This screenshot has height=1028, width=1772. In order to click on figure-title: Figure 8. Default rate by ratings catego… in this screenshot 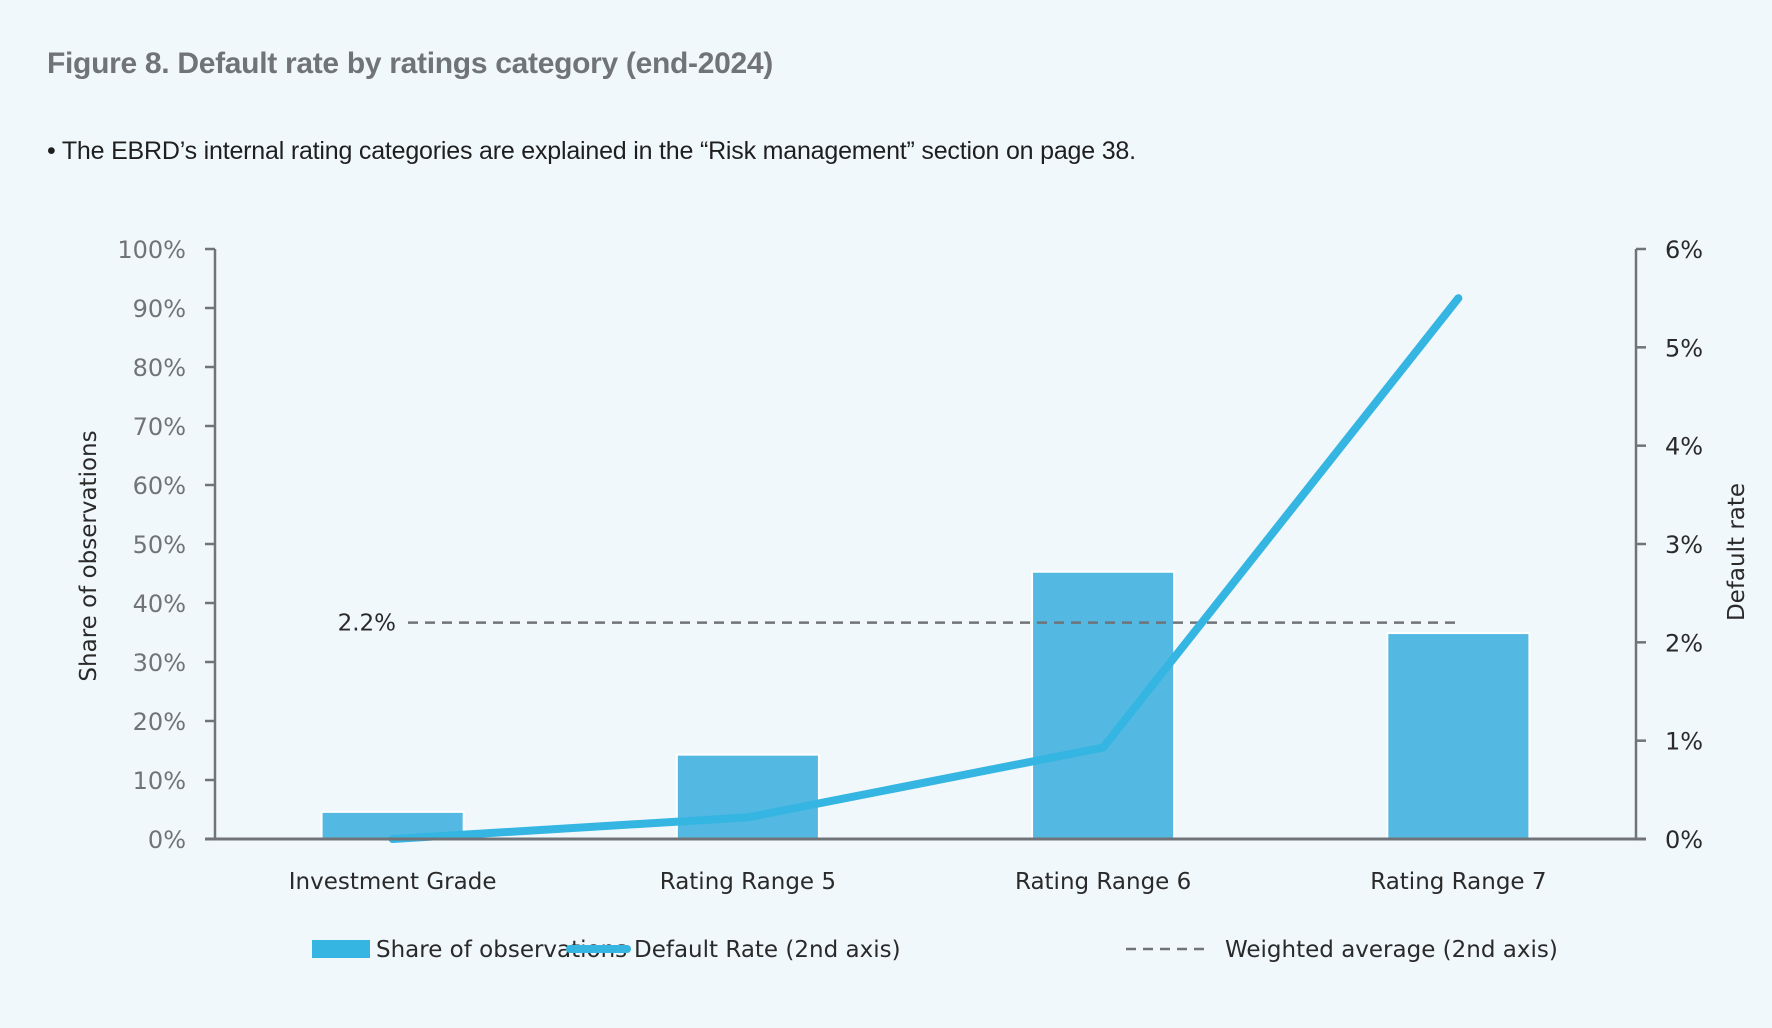, I will do `click(410, 63)`.